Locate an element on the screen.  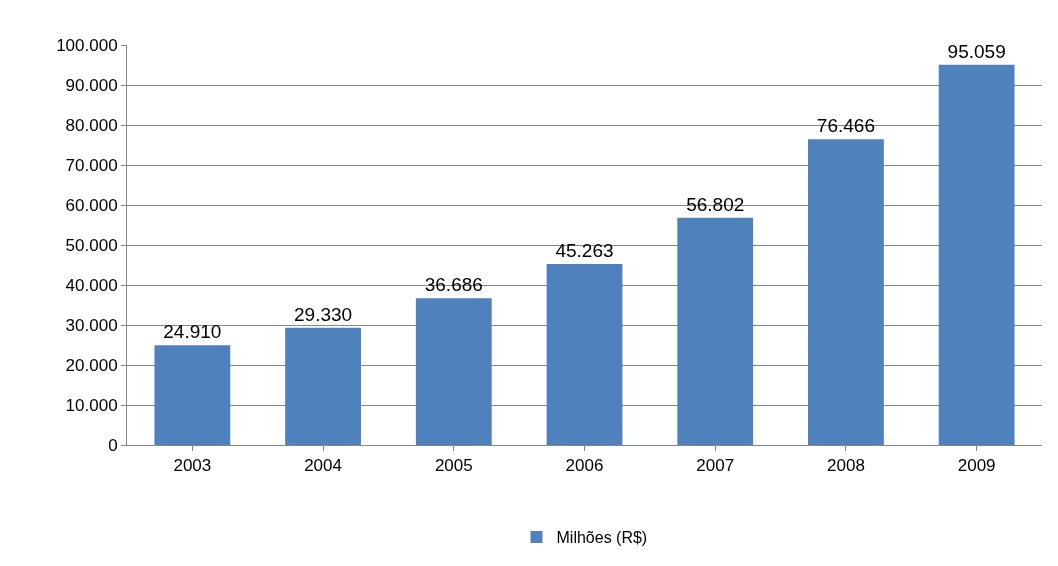
y-tick-label: 100.000 is located at coordinates (87, 45).